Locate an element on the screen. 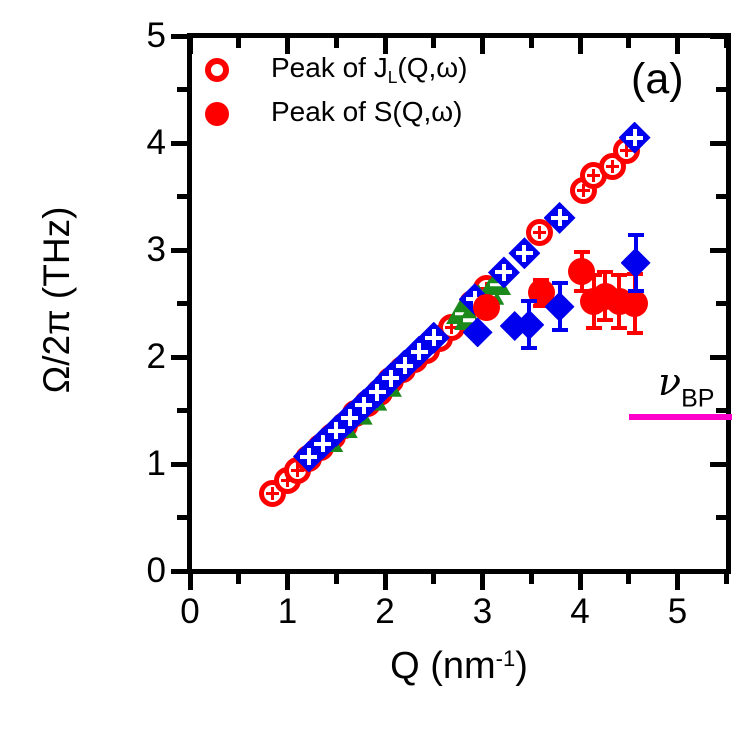 This screenshot has height=742, width=756. x-axis-title-pre: Q (nm is located at coordinates (443, 666).